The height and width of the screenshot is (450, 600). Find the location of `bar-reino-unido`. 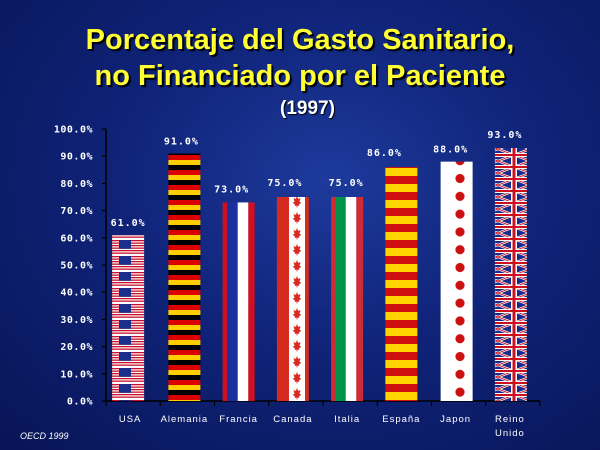

bar-reino-unido is located at coordinates (510, 274).